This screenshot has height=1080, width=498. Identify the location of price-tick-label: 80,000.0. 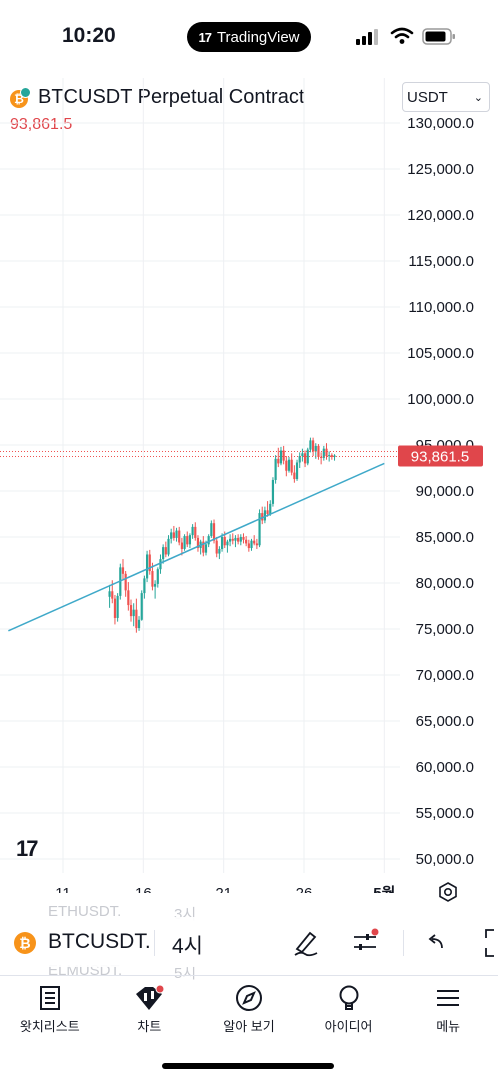
(445, 583).